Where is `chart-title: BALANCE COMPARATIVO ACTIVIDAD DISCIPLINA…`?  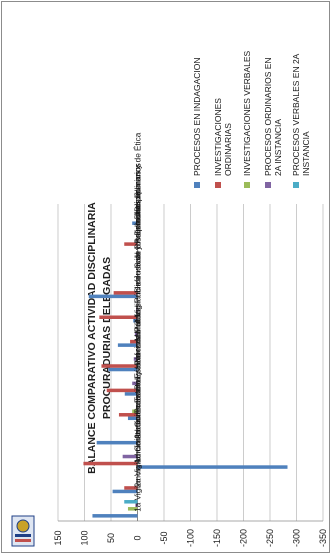 chart-title: BALANCE COMPARATIVO ACTIVIDAD DISCIPLINA… is located at coordinates (92, 338).